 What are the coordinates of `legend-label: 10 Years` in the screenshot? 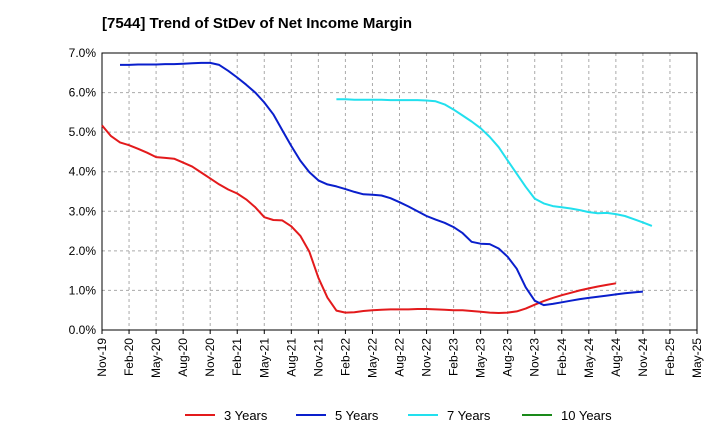 It's located at (586, 415).